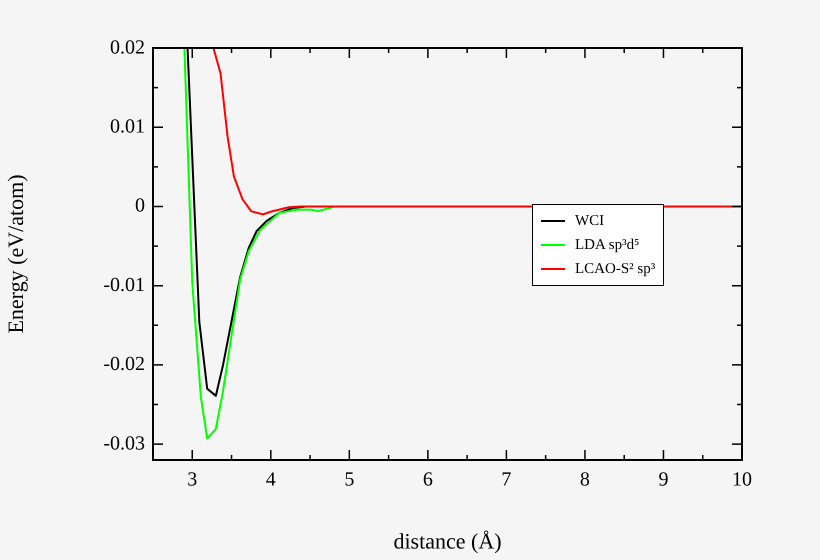 The width and height of the screenshot is (820, 560). What do you see at coordinates (124, 285) in the screenshot?
I see `y-tick-label: -0.01` at bounding box center [124, 285].